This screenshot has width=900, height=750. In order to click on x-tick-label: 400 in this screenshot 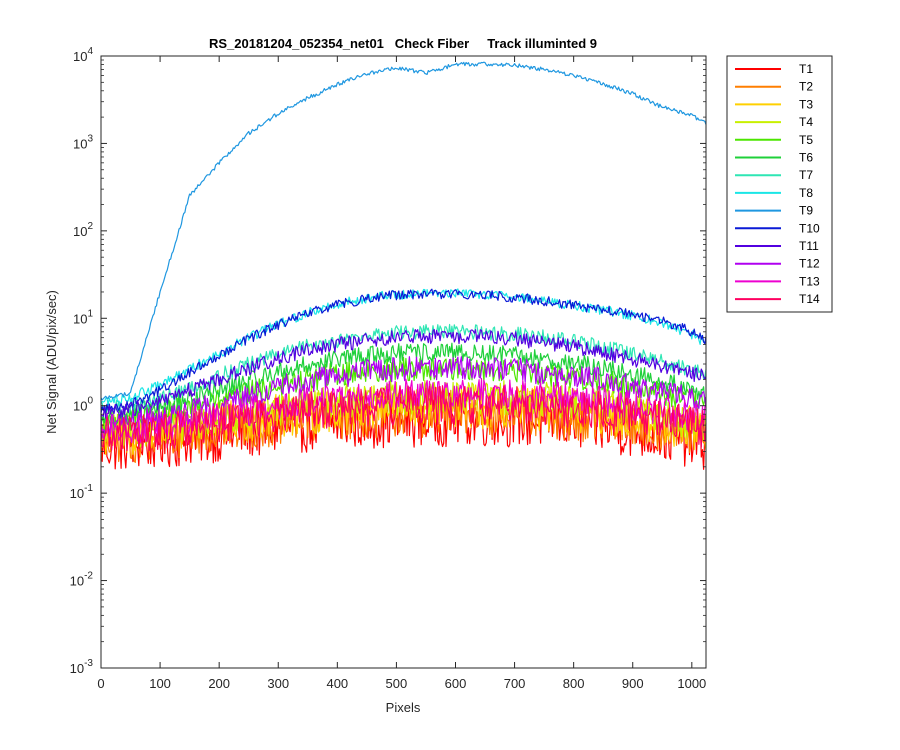, I will do `click(337, 683)`.